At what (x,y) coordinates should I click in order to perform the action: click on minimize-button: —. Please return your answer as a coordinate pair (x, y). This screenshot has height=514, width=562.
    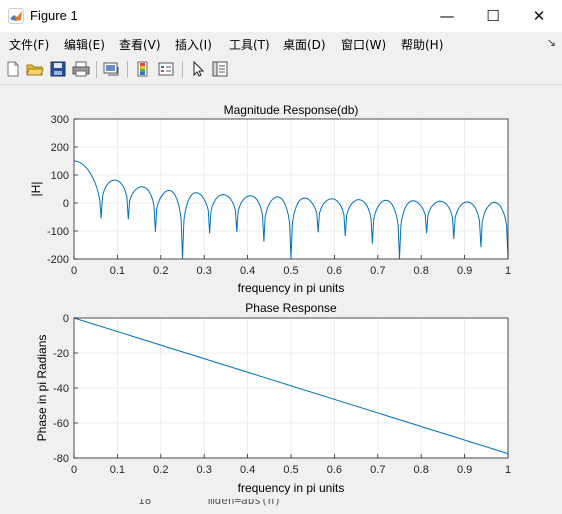
    Looking at the image, I should click on (447, 16).